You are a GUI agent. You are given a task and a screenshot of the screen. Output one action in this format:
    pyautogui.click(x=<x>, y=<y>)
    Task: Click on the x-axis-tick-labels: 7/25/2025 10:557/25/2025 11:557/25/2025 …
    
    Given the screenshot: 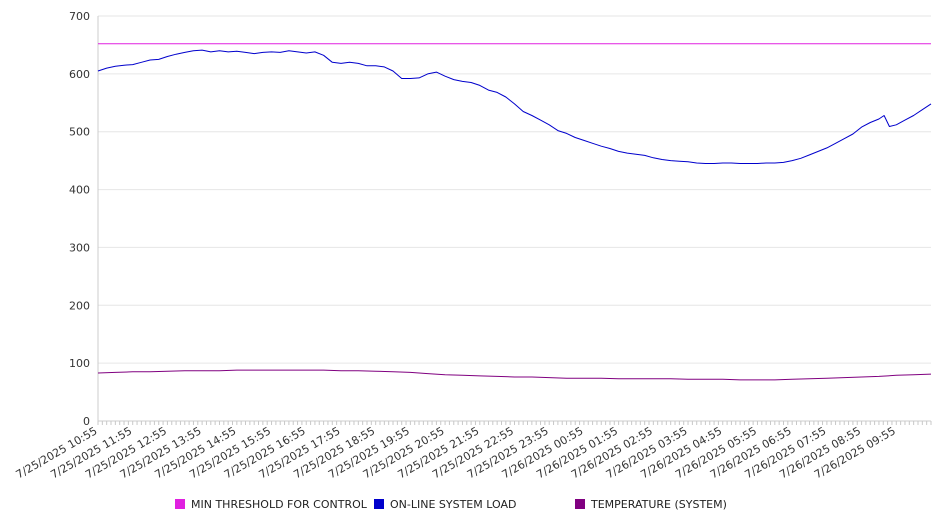 What is the action you would take?
    pyautogui.click(x=456, y=452)
    